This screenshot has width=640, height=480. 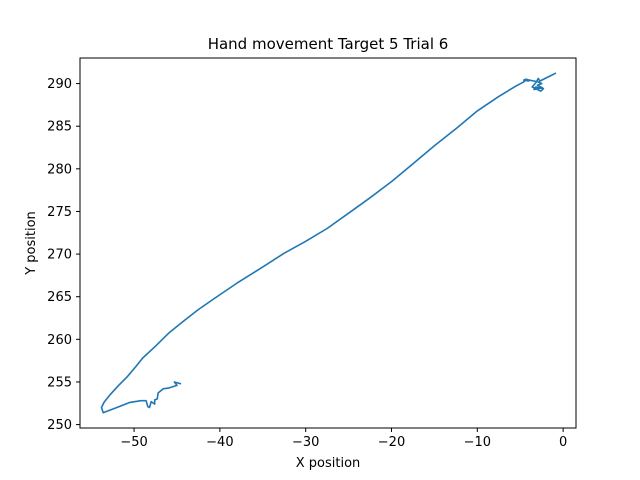 I want to click on y-tick-label: 265, so click(x=59, y=297).